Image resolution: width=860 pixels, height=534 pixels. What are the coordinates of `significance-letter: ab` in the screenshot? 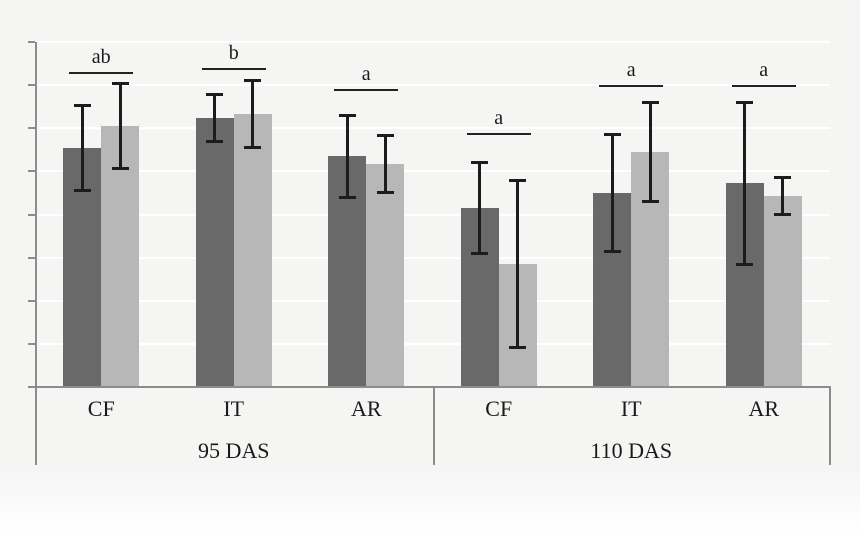 It's located at (101, 57).